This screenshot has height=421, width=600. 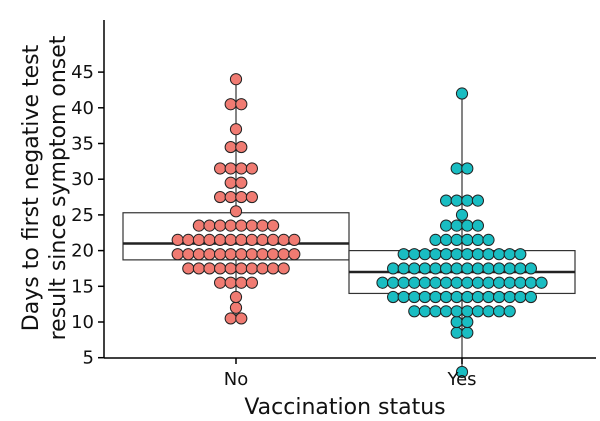 What do you see at coordinates (88, 194) in the screenshot?
I see `y-axis: 5 10 15 20 25 30 35 40 45` at bounding box center [88, 194].